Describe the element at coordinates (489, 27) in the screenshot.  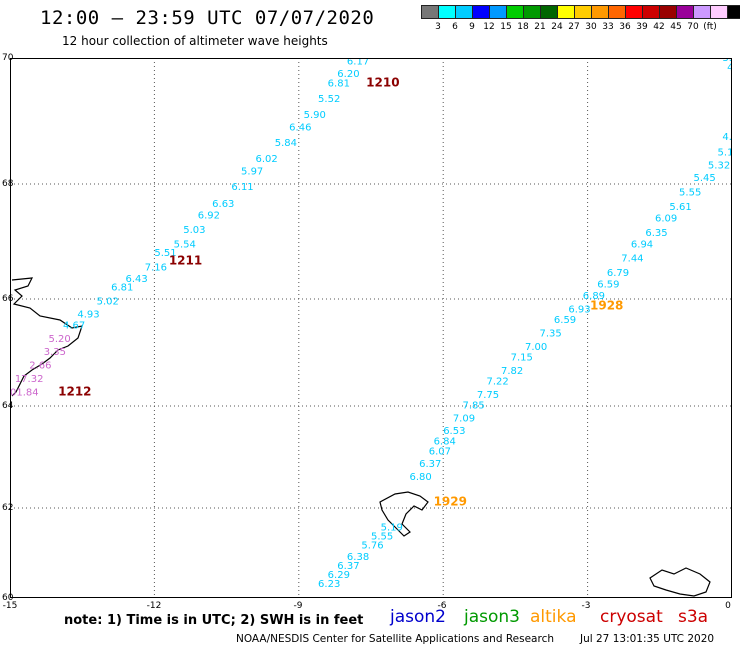
I see `colorbar-label: 12` at that location.